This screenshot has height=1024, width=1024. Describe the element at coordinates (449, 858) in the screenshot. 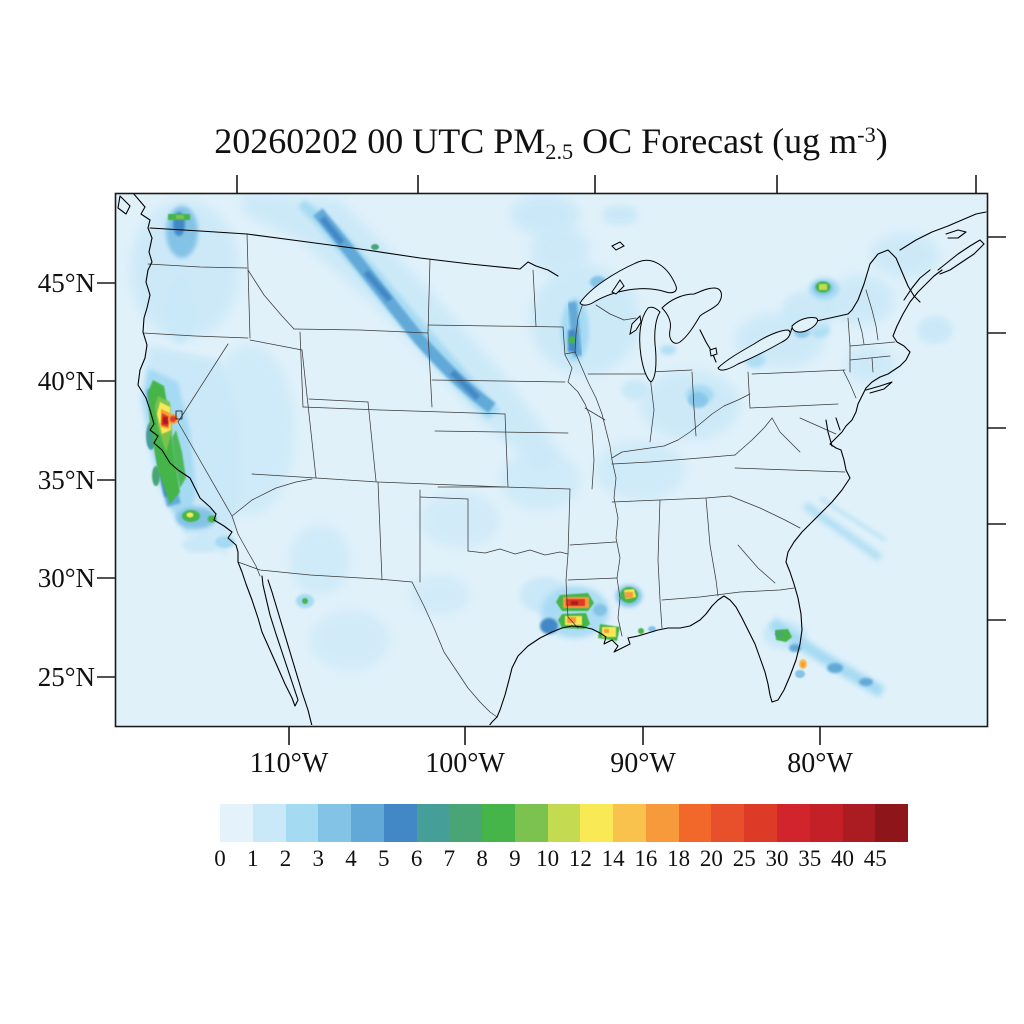

I see `colorbar-tick-label: 7` at that location.